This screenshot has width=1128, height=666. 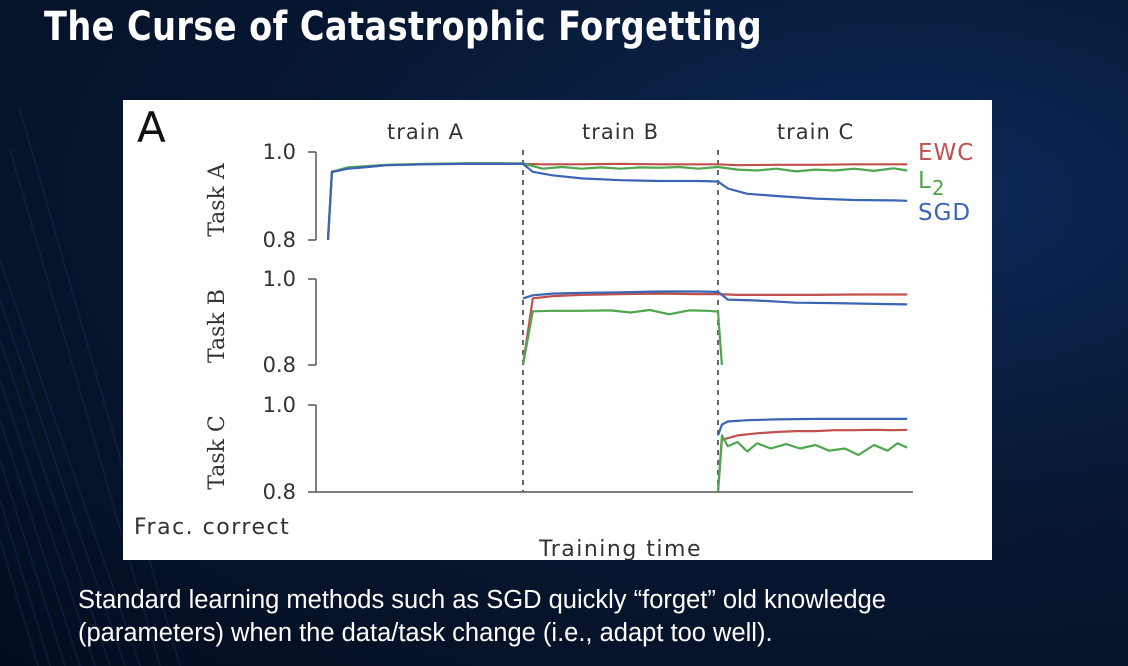 I want to click on subplot-label-2: Task C, so click(x=217, y=452).